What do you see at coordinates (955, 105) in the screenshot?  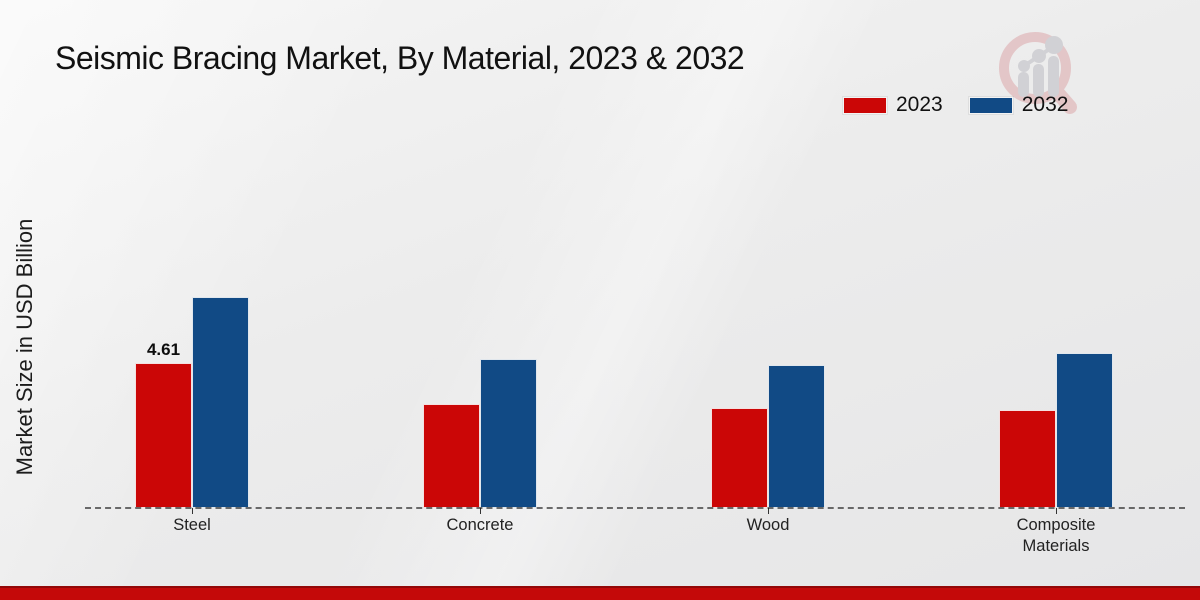 I see `legend: 2023 2032` at bounding box center [955, 105].